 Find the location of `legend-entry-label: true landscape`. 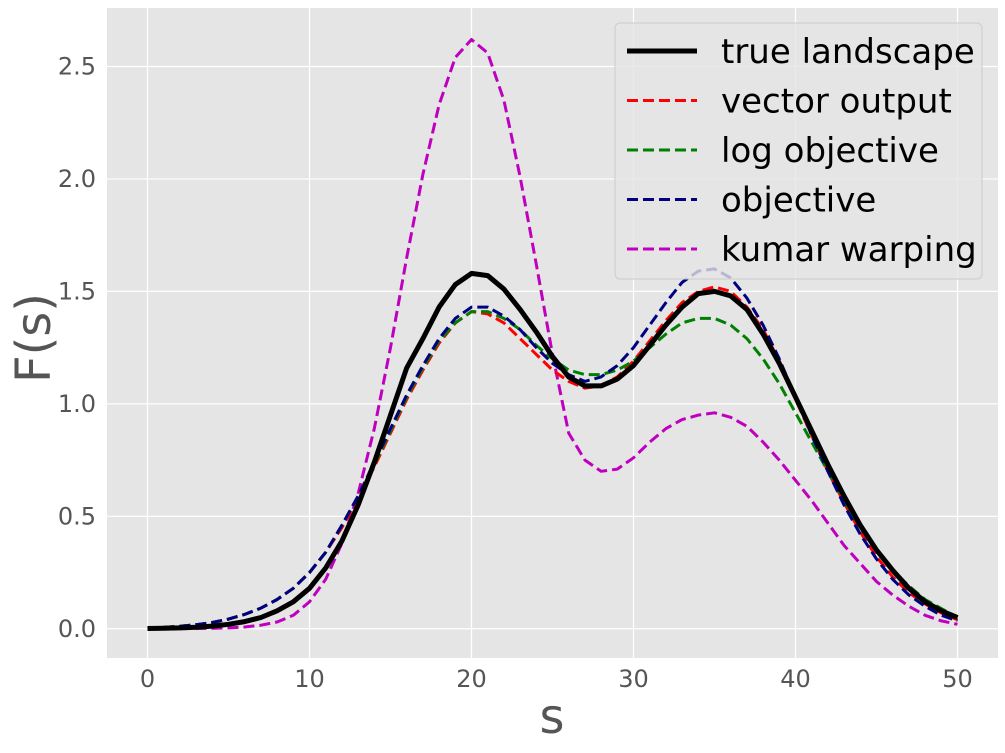

legend-entry-label: true landscape is located at coordinates (848, 52).